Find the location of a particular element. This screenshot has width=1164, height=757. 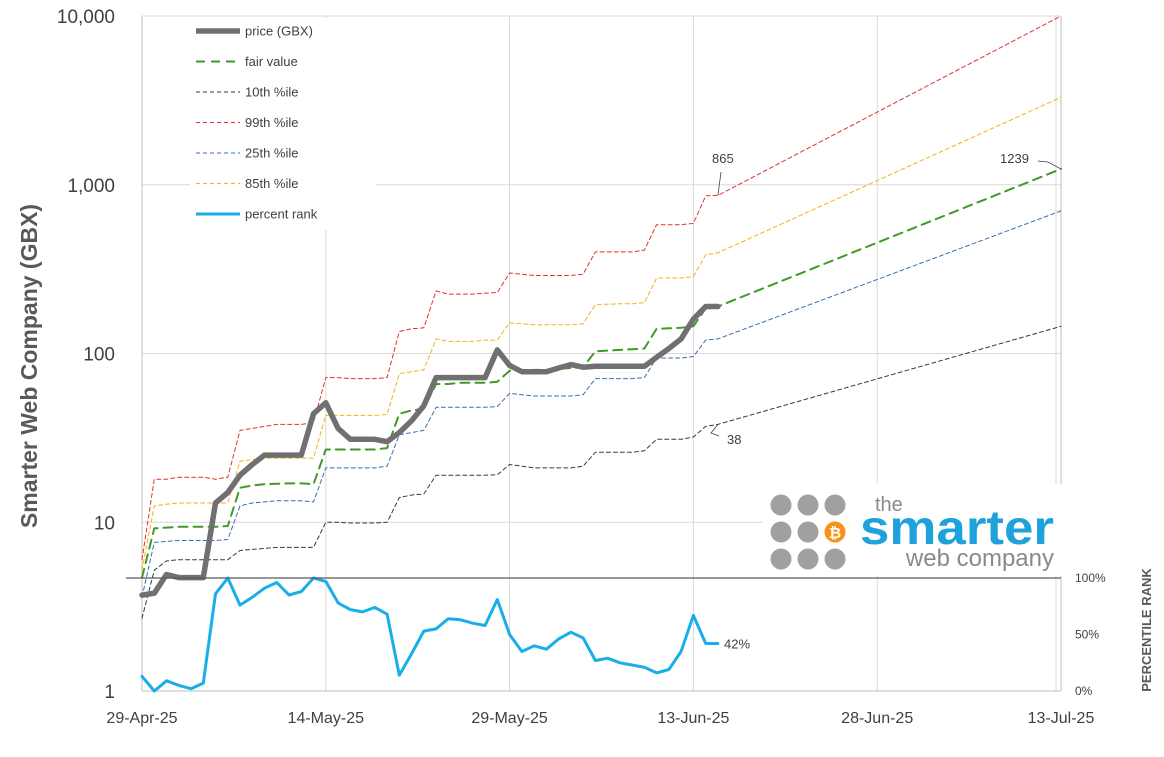

legend-label-10th-ile: 10th %ile is located at coordinates (271, 92).